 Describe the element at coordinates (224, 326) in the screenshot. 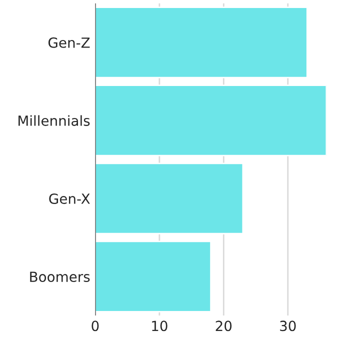

I see `x-tick-label: 20` at that location.